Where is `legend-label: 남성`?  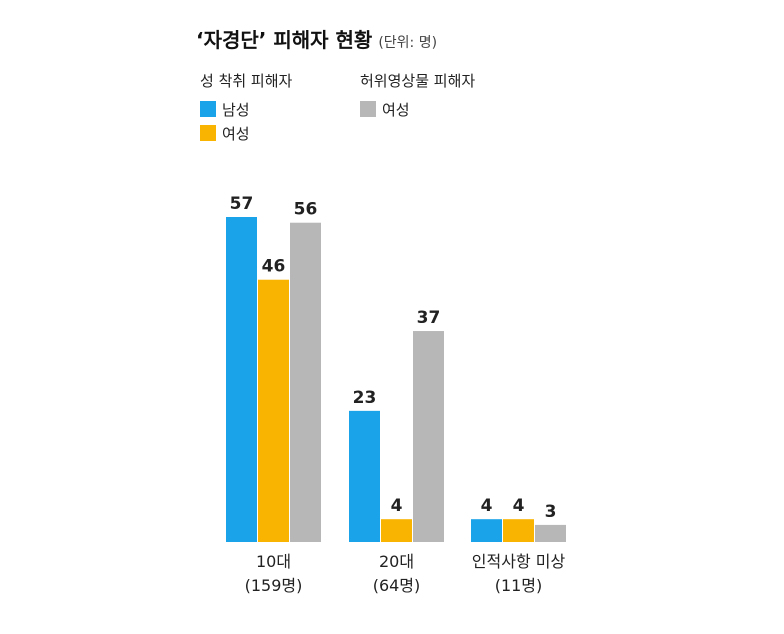 legend-label: 남성 is located at coordinates (236, 109).